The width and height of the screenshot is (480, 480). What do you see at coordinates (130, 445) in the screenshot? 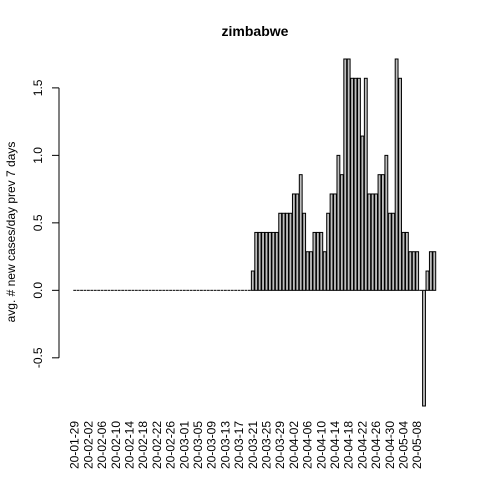
I see `x-tick-label: 20-02-14` at bounding box center [130, 445].